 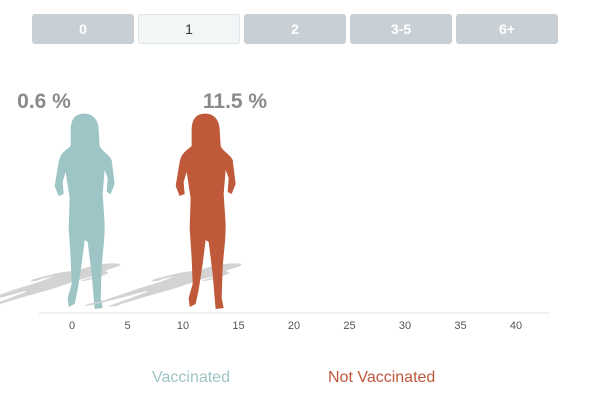 I want to click on x-tick-label: 10, so click(x=183, y=326).